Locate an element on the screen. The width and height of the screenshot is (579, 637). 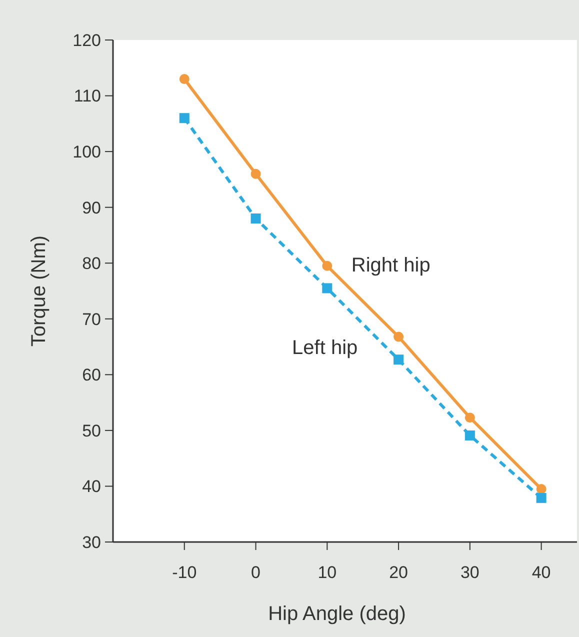
y-tick-label: 50 is located at coordinates (91, 430).